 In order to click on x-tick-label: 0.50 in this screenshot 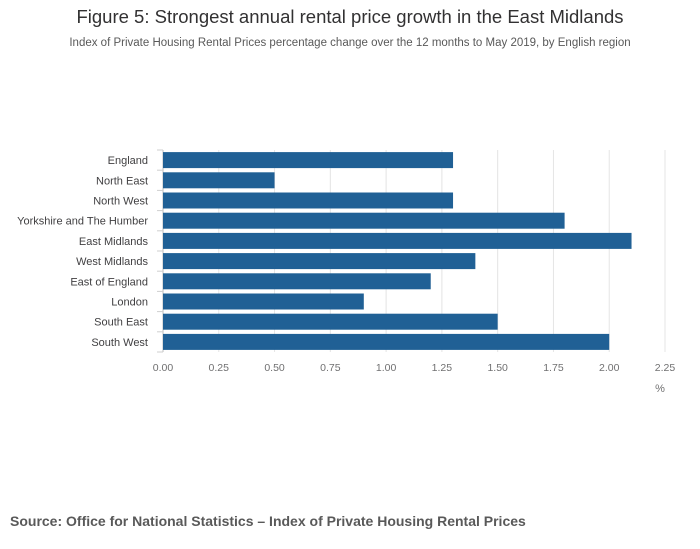, I will do `click(274, 368)`.